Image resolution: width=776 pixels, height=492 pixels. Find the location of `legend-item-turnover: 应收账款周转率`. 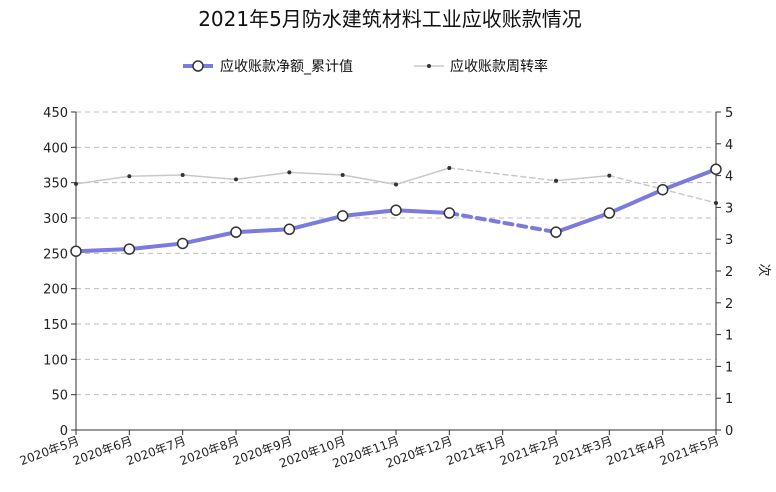

legend-item-turnover: 应收账款周转率 is located at coordinates (481, 66).